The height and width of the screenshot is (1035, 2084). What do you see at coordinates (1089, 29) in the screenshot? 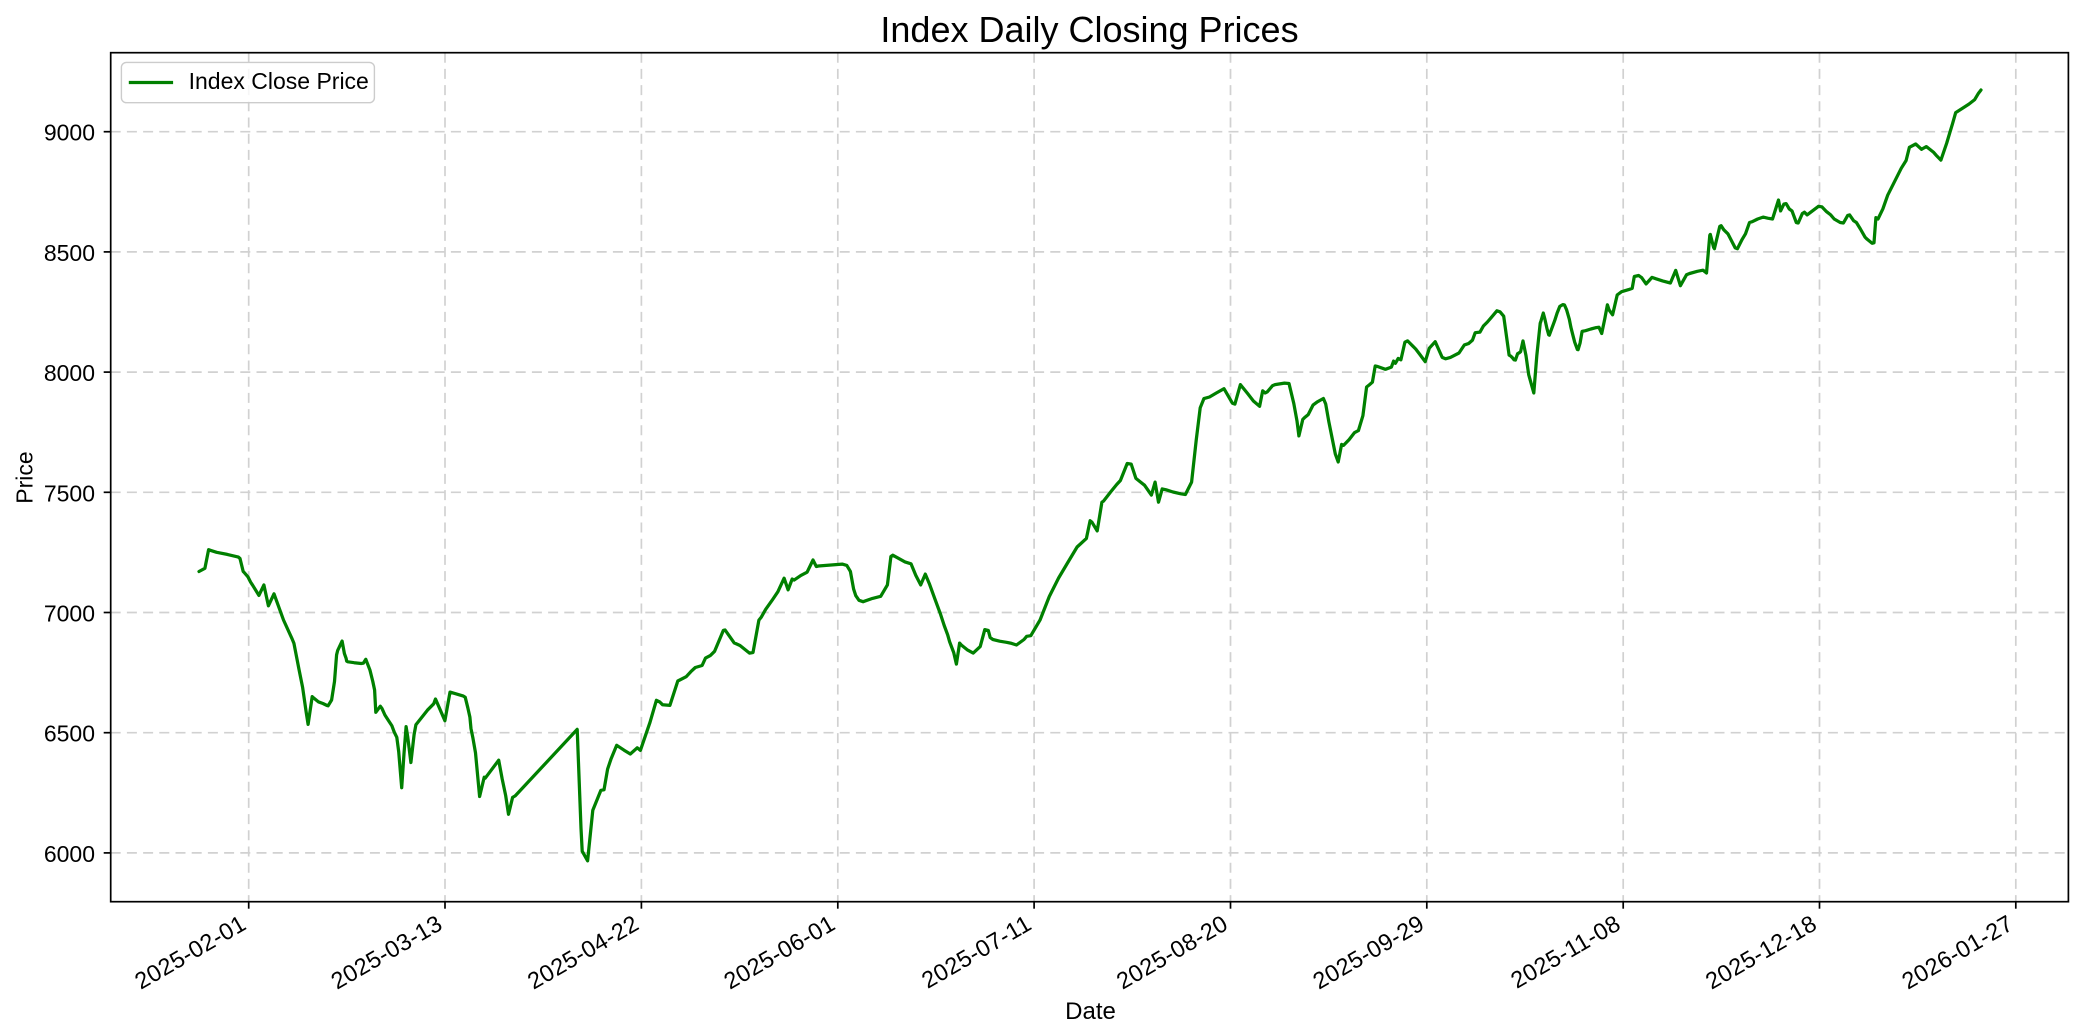
I see `svg-text: Index Daily Closing Prices` at bounding box center [1089, 29].